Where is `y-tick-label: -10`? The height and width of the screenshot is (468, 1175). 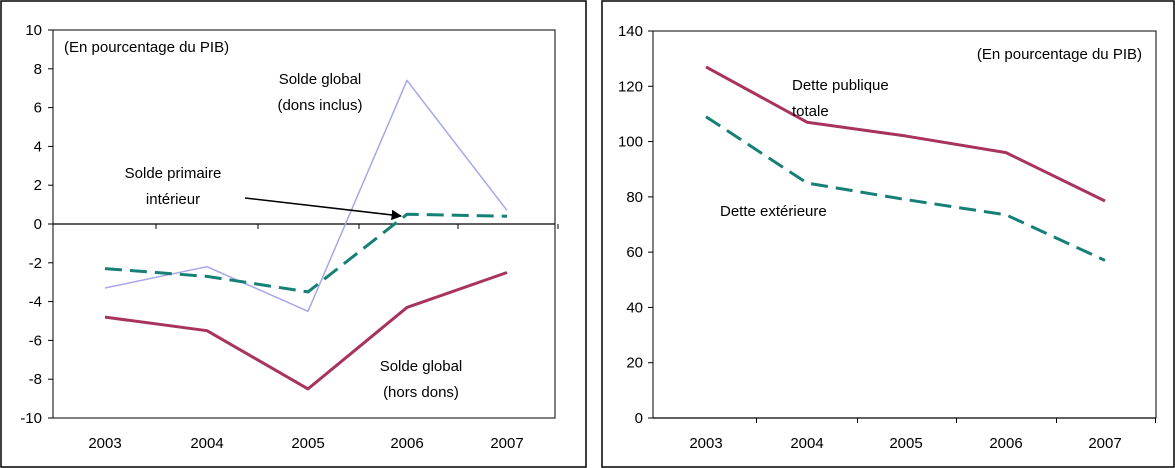 y-tick-label: -10 is located at coordinates (31, 418).